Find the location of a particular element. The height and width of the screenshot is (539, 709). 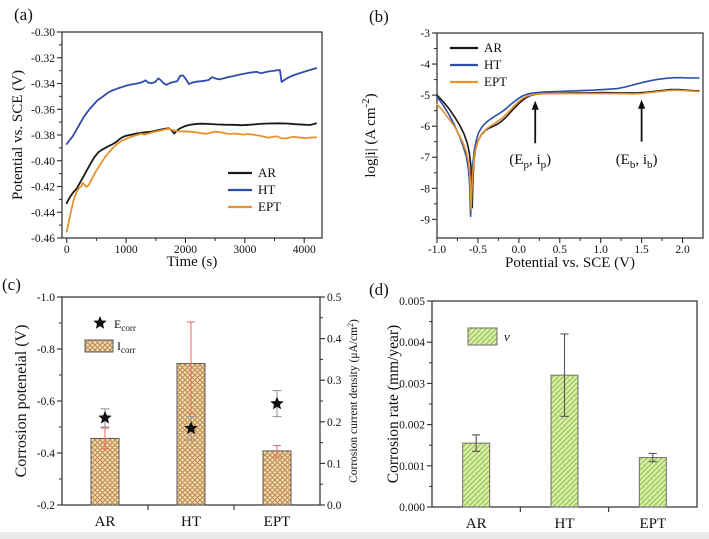

svg-text: -3 is located at coordinates (425, 34).